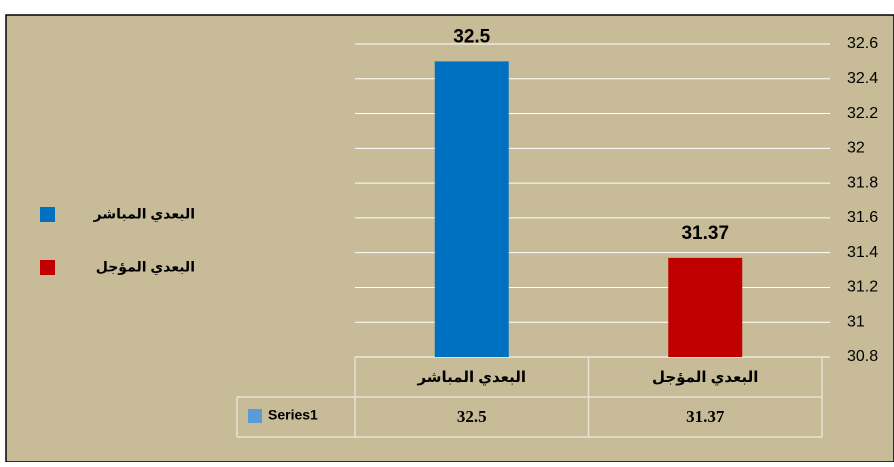  What do you see at coordinates (862, 252) in the screenshot?
I see `y-tick-label: 31.4` at bounding box center [862, 252].